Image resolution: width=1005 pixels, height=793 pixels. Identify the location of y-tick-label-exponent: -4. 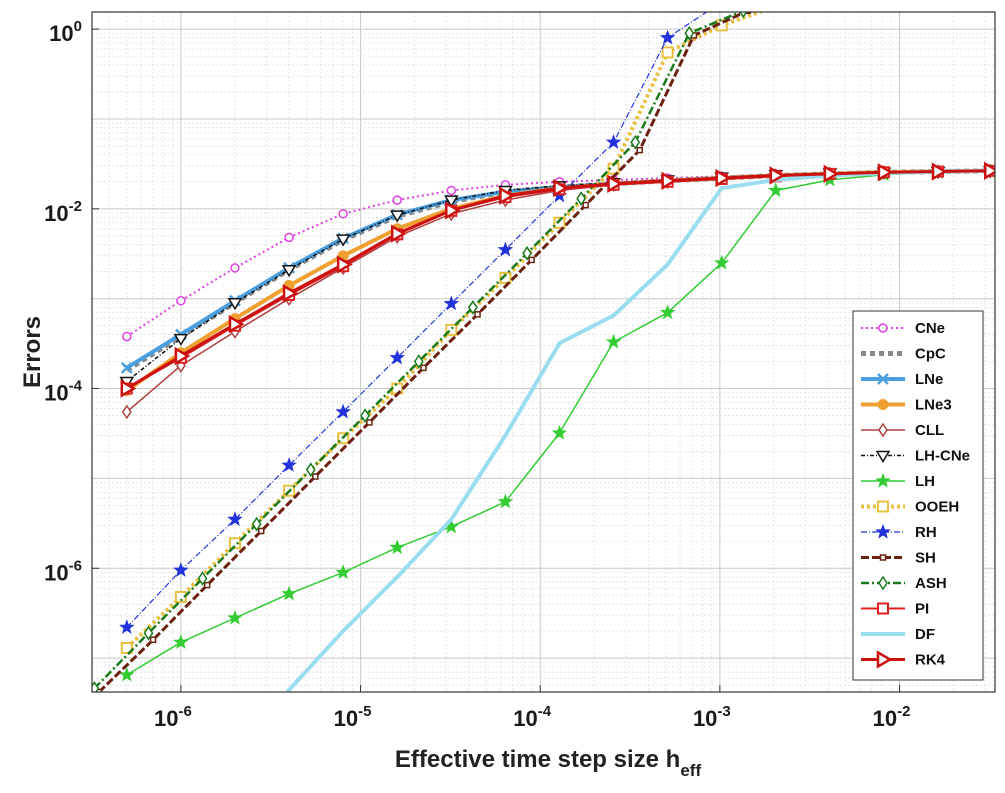
(76, 386).